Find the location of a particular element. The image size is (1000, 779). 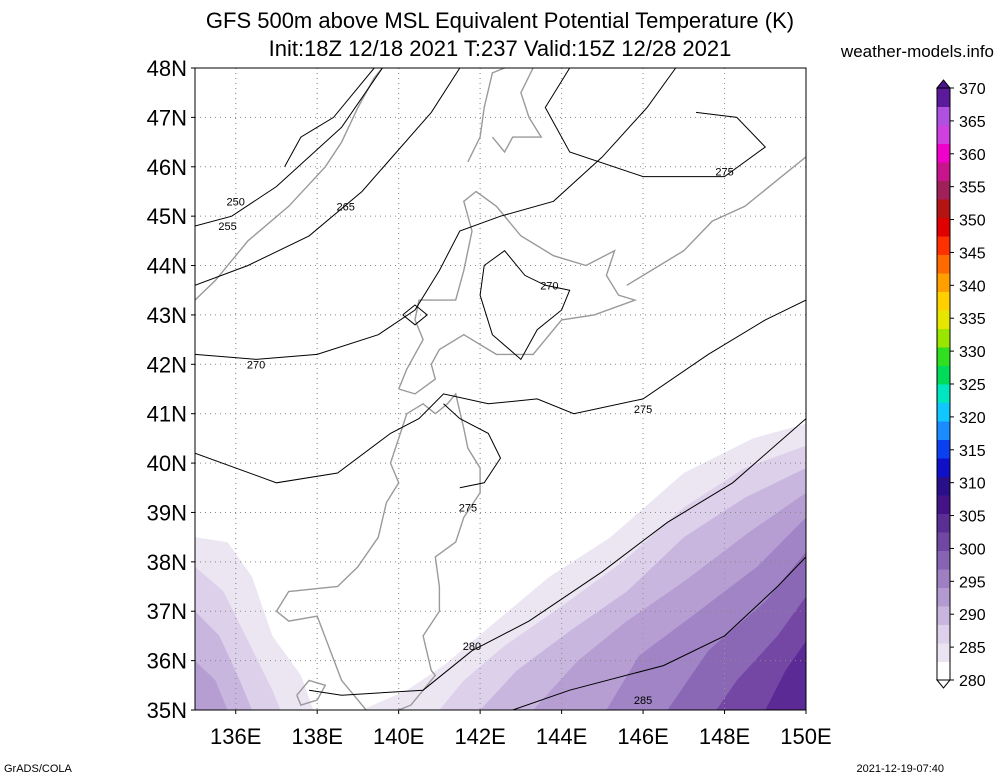

colorbar-label: 355 is located at coordinates (972, 188).